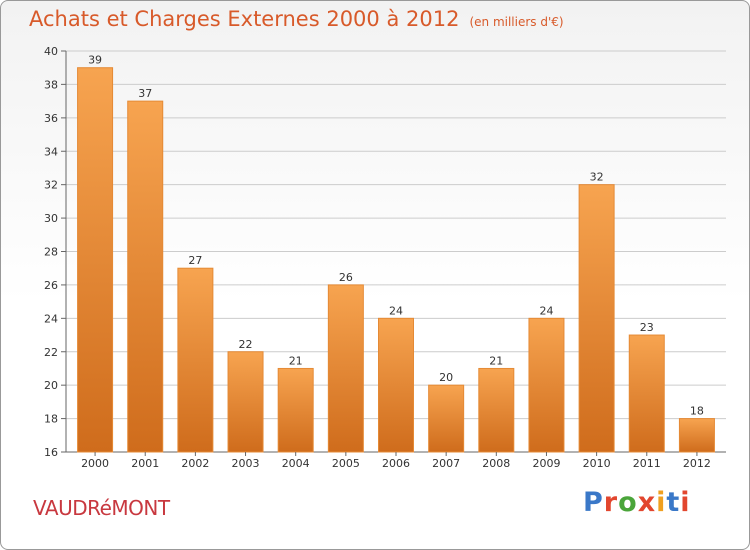 The width and height of the screenshot is (750, 550). What do you see at coordinates (51, 51) in the screenshot?
I see `y-tick-label: 40` at bounding box center [51, 51].